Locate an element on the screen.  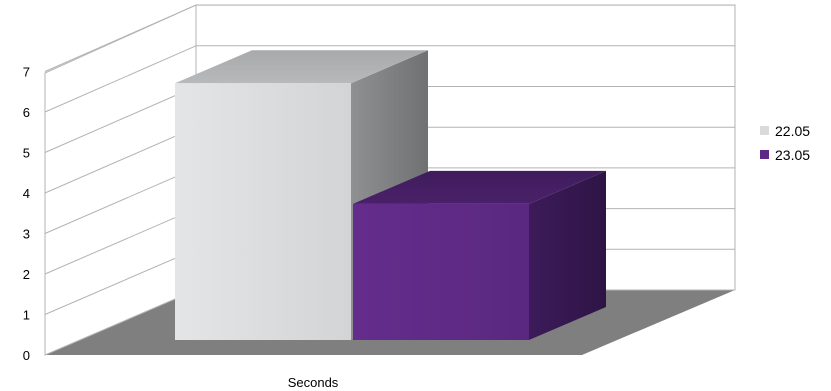
x-axis-categories: Seconds is located at coordinates (313, 382).